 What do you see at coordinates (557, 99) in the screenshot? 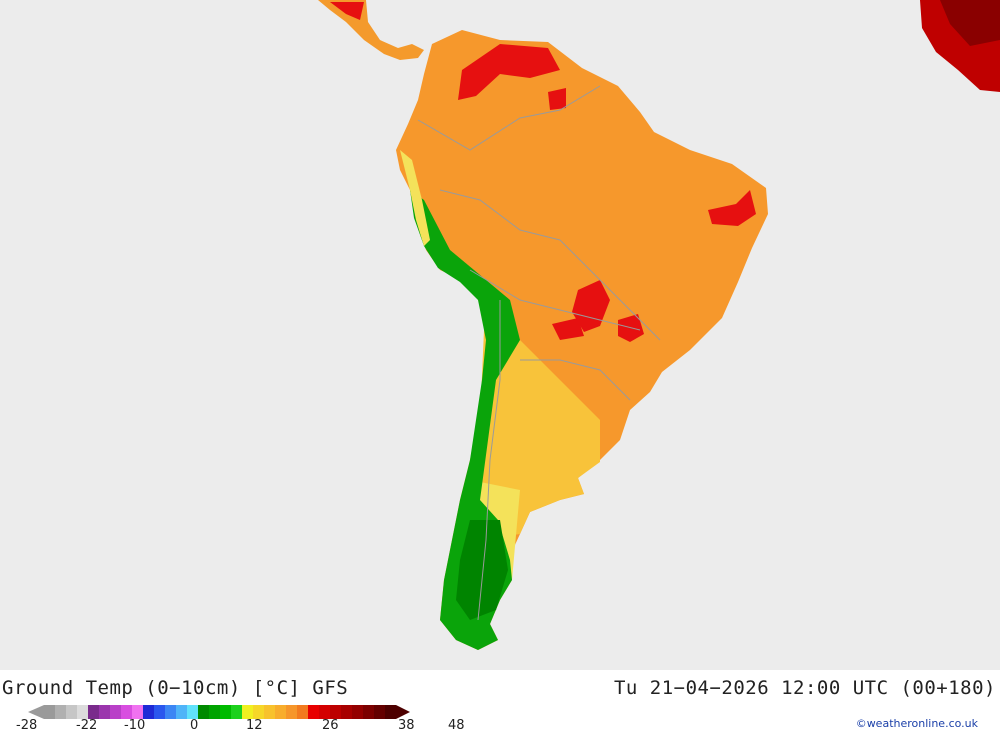
I see `hot-venezuela` at bounding box center [557, 99].